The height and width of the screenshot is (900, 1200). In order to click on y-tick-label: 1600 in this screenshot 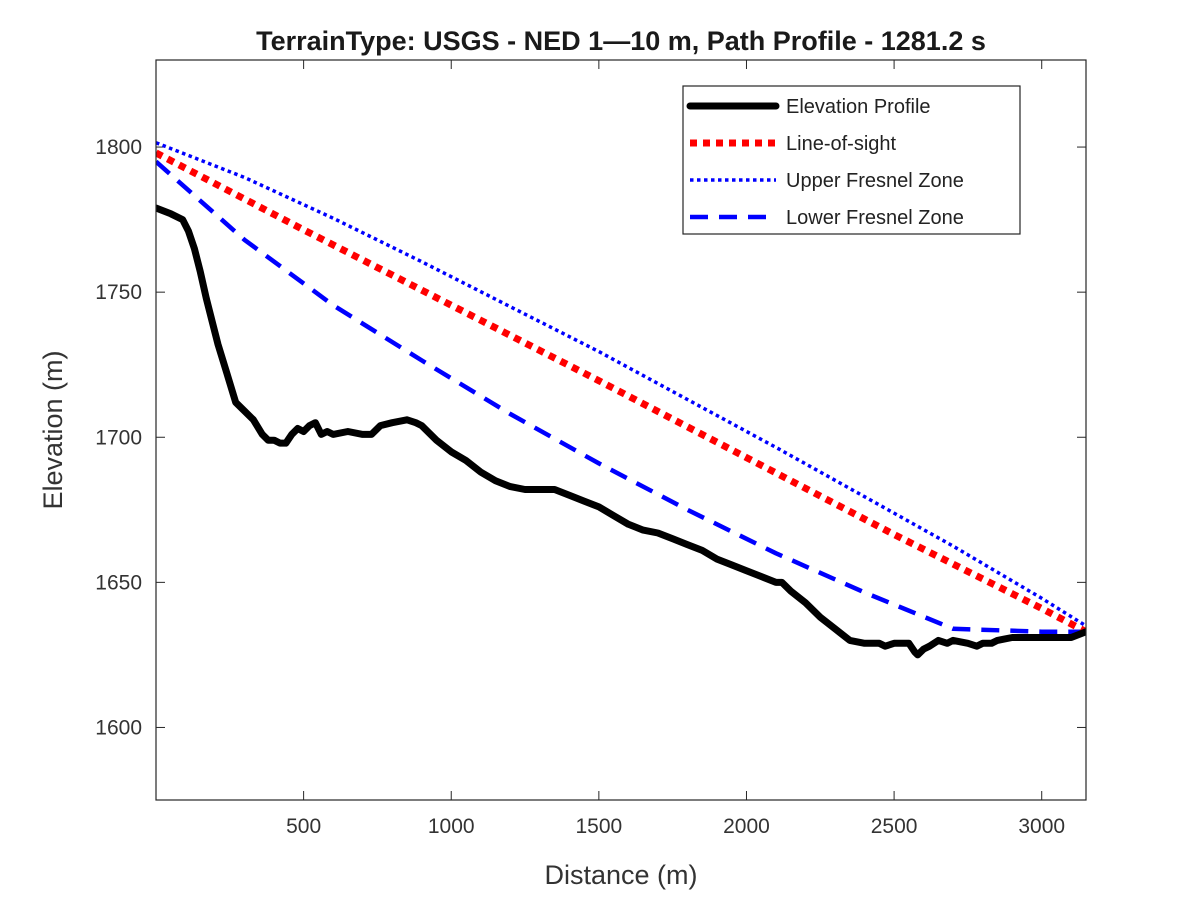, I will do `click(118, 727)`.